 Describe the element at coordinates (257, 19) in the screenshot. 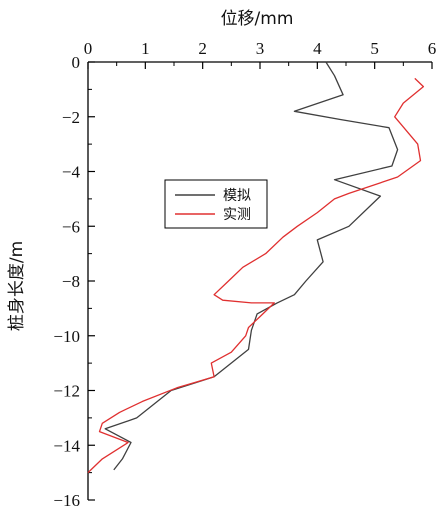

I see `x-axis-title: 位移/mm` at that location.